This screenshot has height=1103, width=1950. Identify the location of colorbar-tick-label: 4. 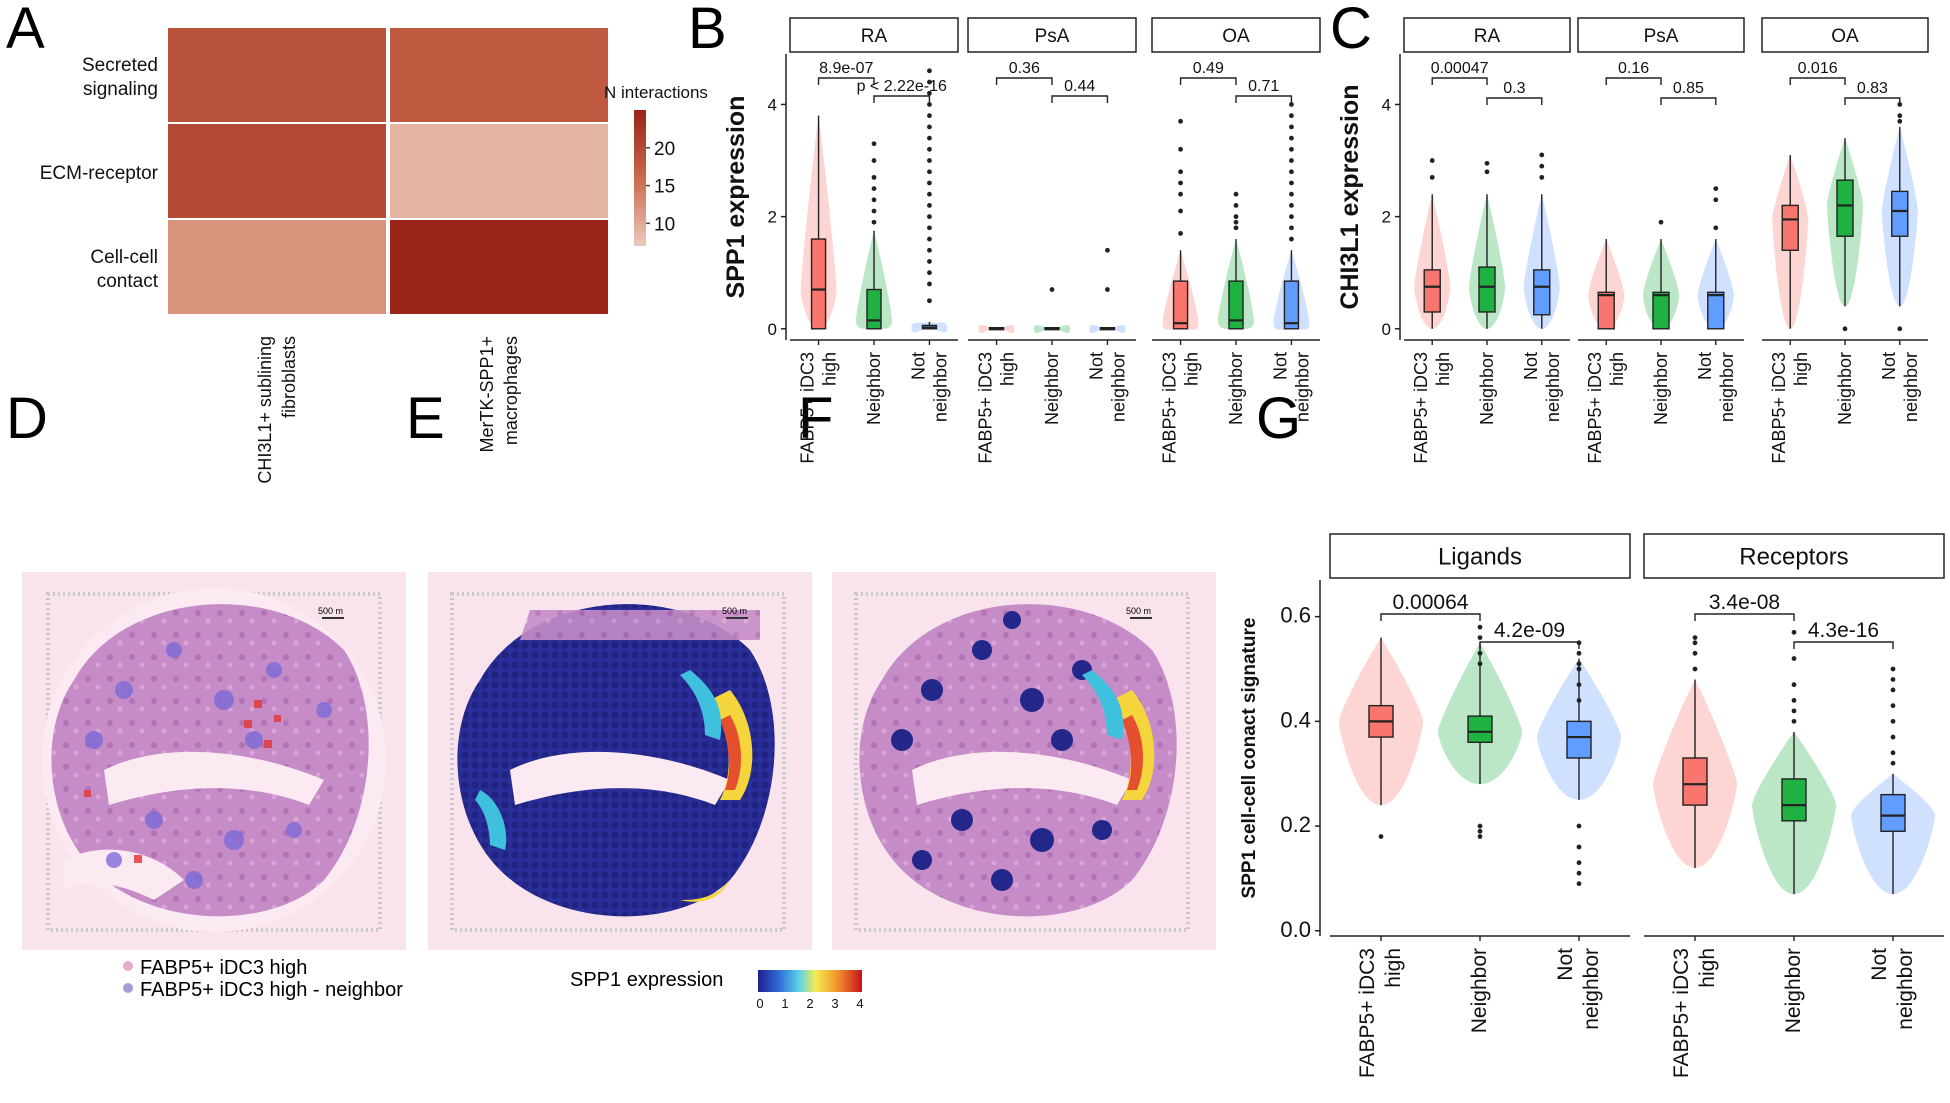
(859, 1003).